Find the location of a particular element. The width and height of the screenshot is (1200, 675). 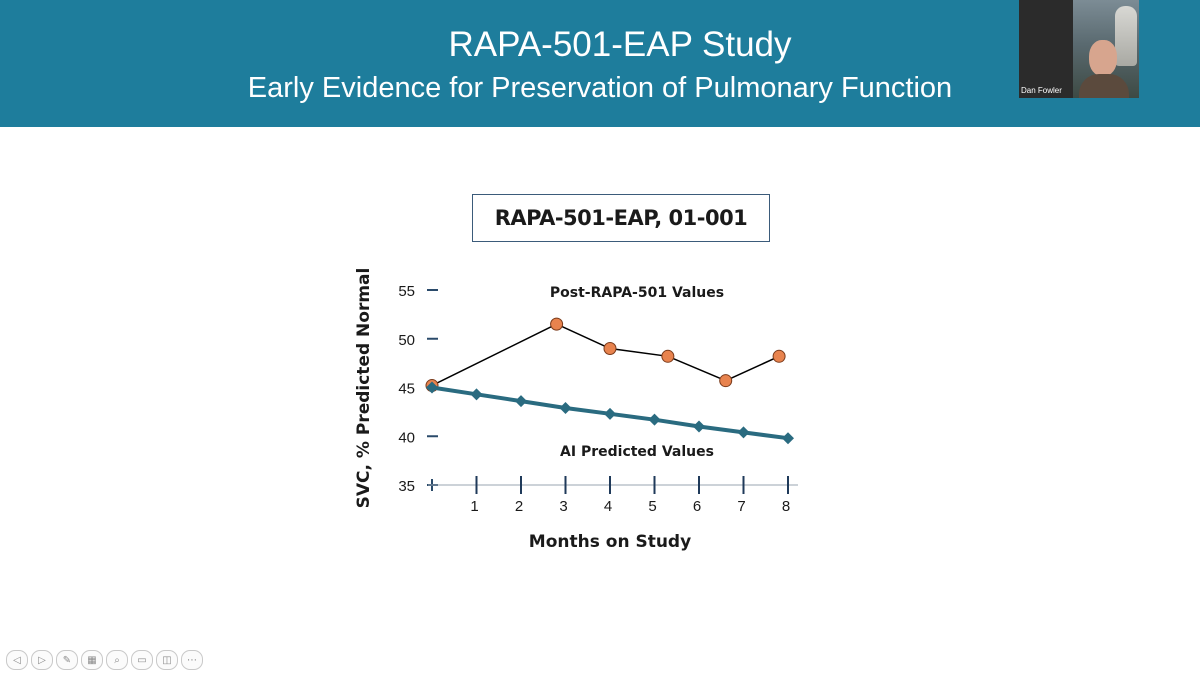

presentation-toolbar: ◁ ▷ ✎ ▦ ⌕ ▭ ◫ ⋯ is located at coordinates (104, 660).